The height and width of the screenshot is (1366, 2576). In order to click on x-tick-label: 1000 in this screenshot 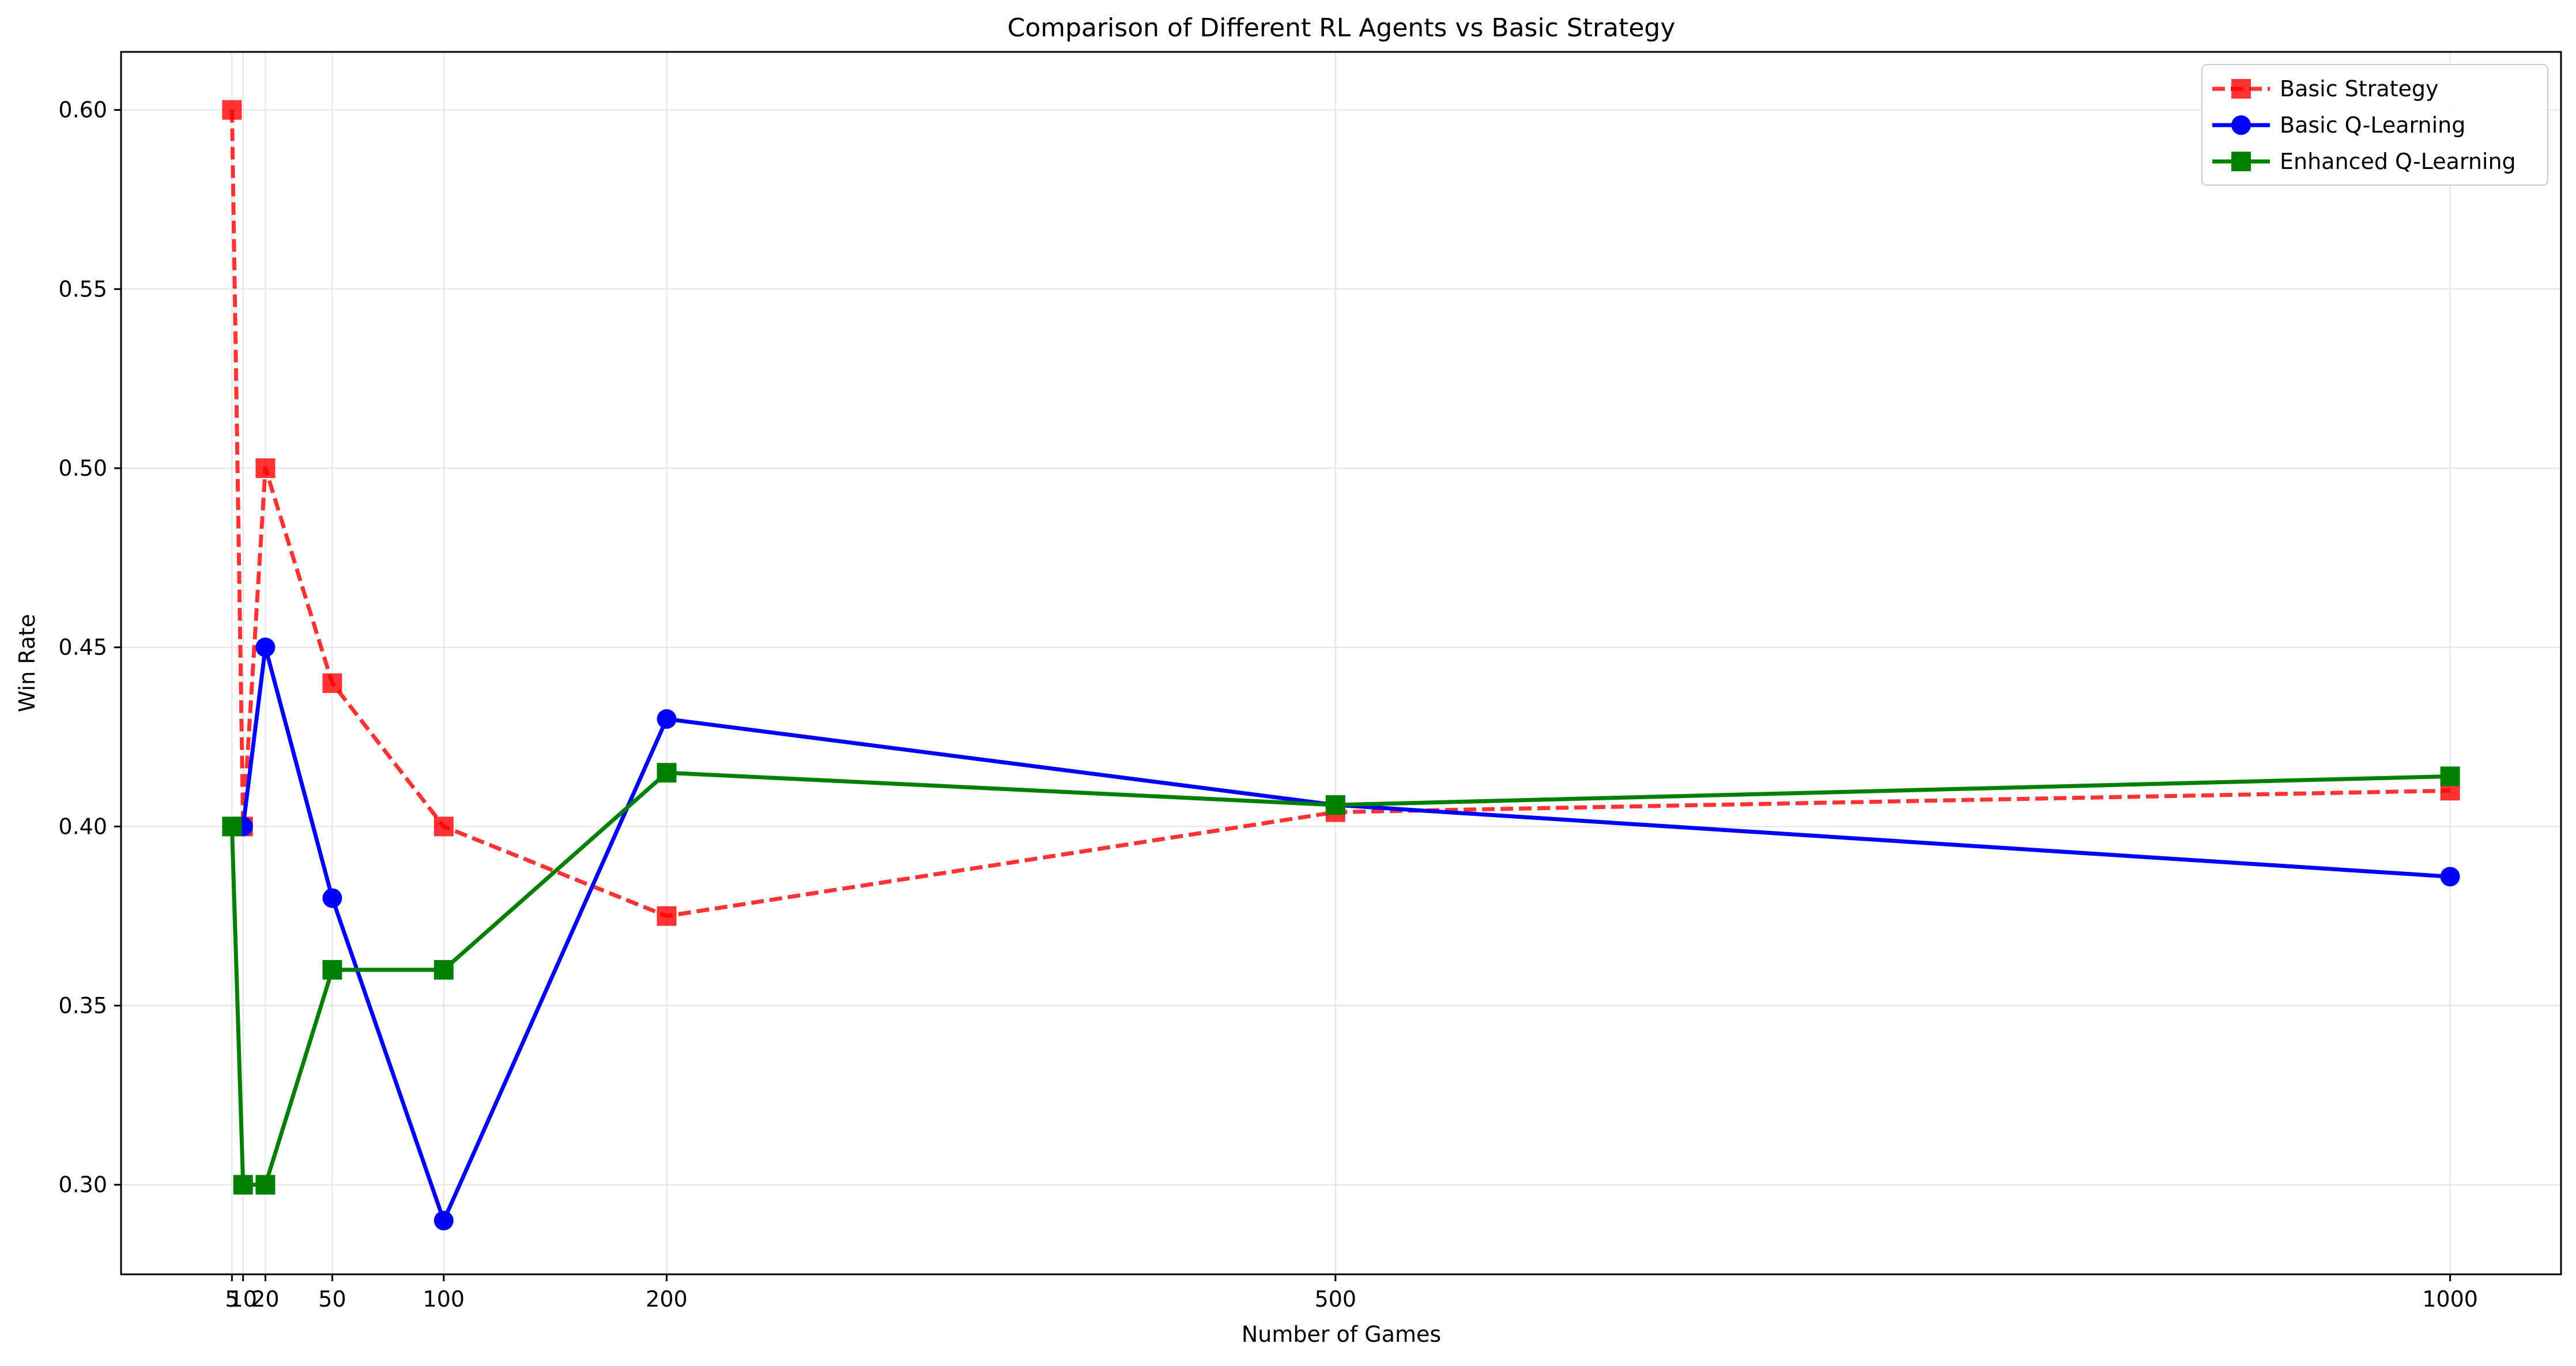, I will do `click(2450, 1299)`.